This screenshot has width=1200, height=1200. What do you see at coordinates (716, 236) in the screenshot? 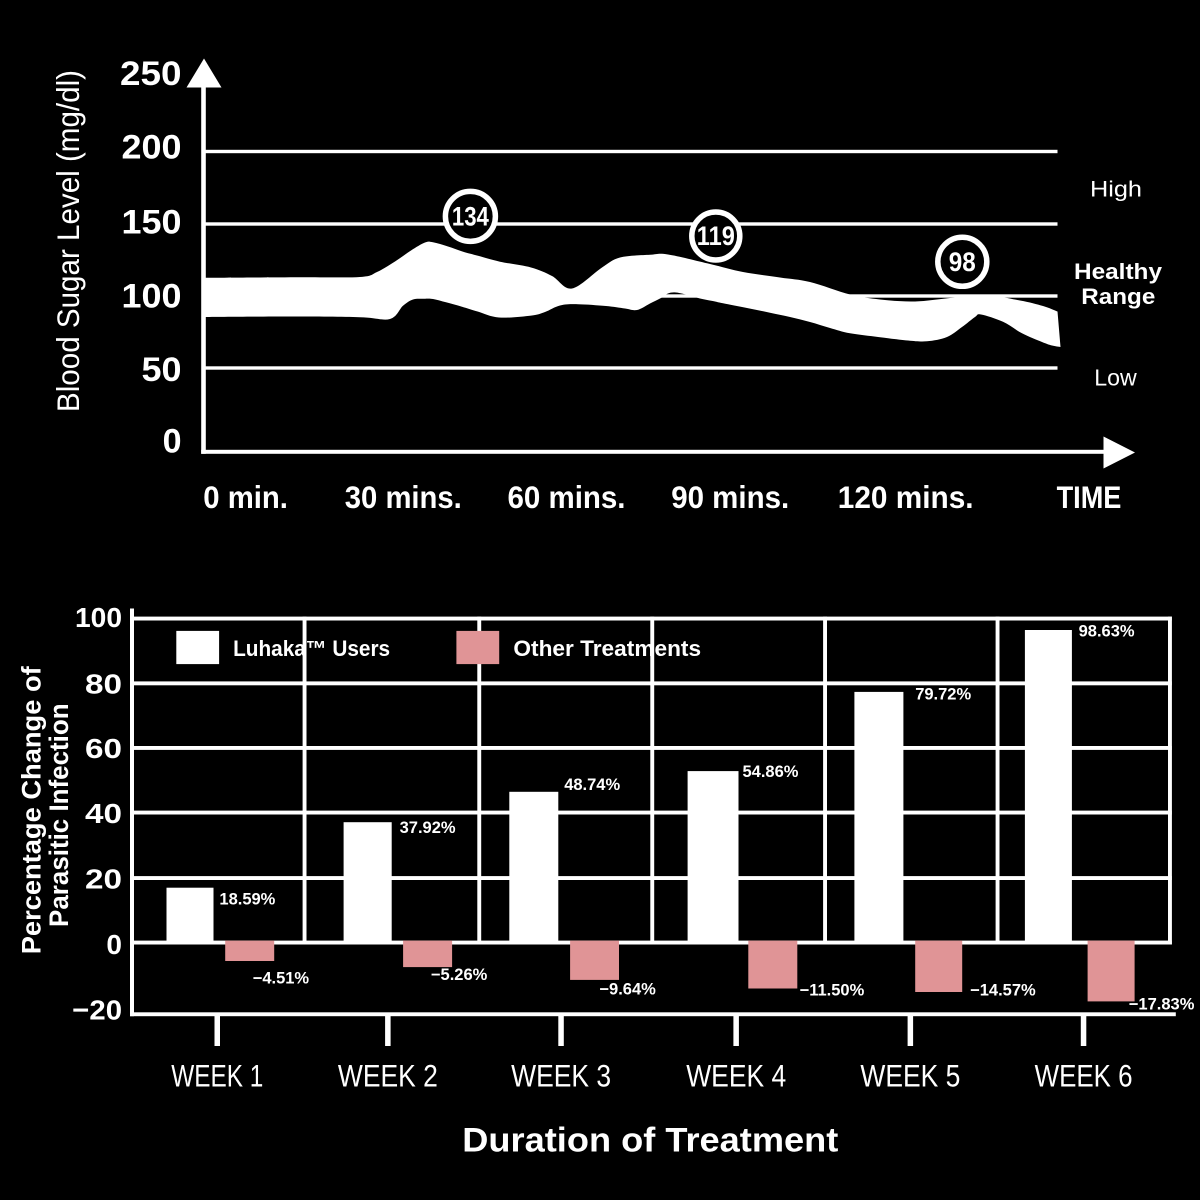
I see `svg-text: 119` at bounding box center [716, 236].